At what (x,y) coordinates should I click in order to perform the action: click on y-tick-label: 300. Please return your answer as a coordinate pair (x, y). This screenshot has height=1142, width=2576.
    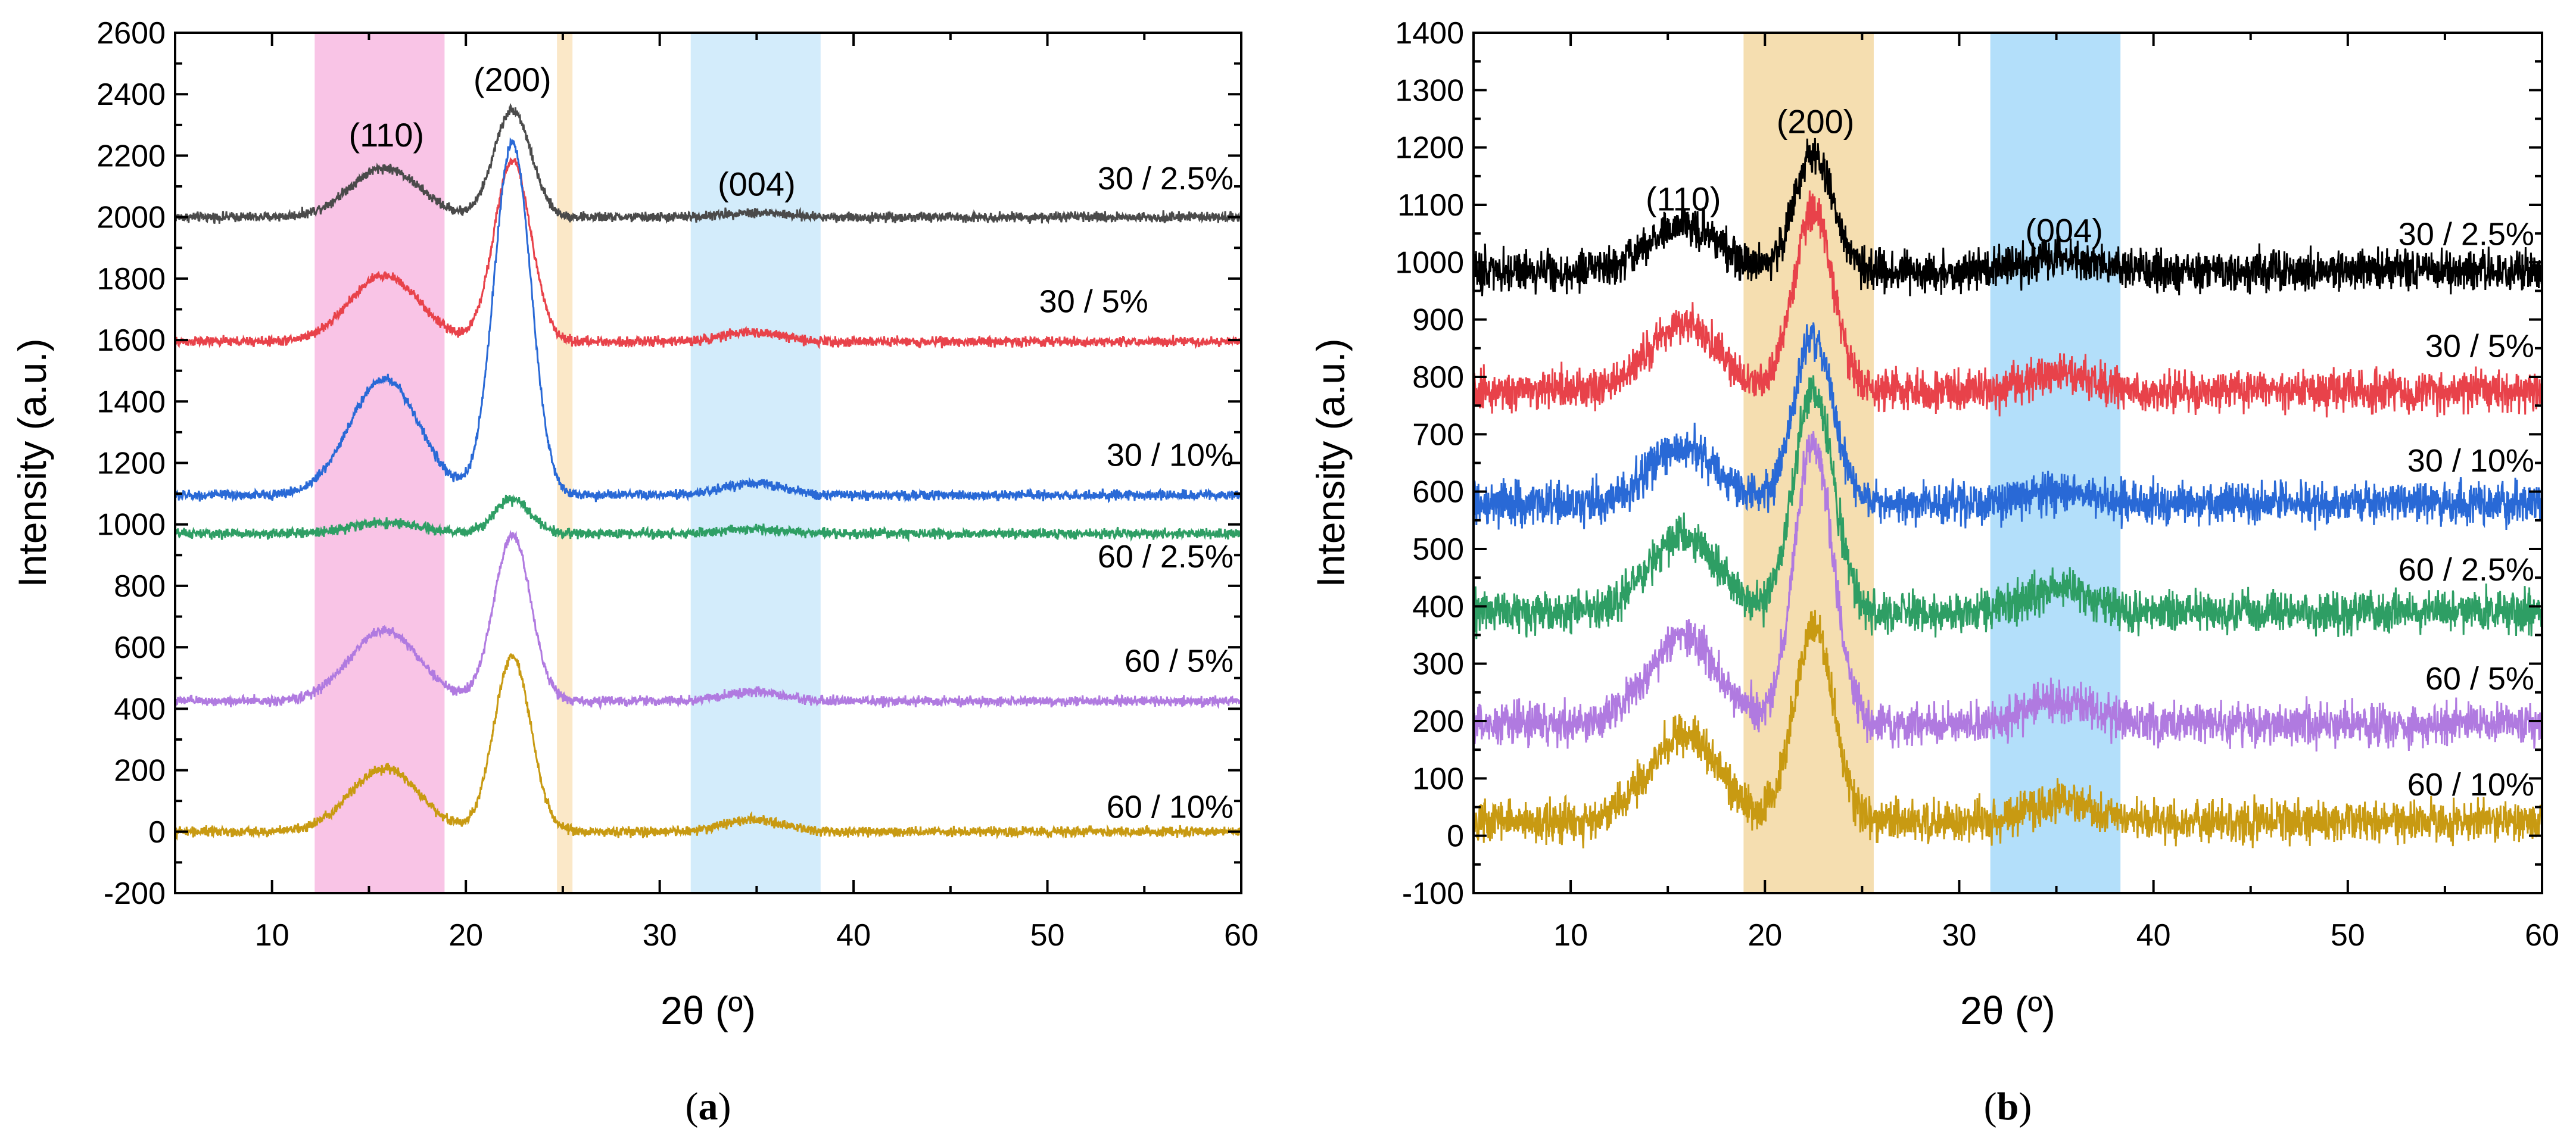
    Looking at the image, I should click on (1438, 664).